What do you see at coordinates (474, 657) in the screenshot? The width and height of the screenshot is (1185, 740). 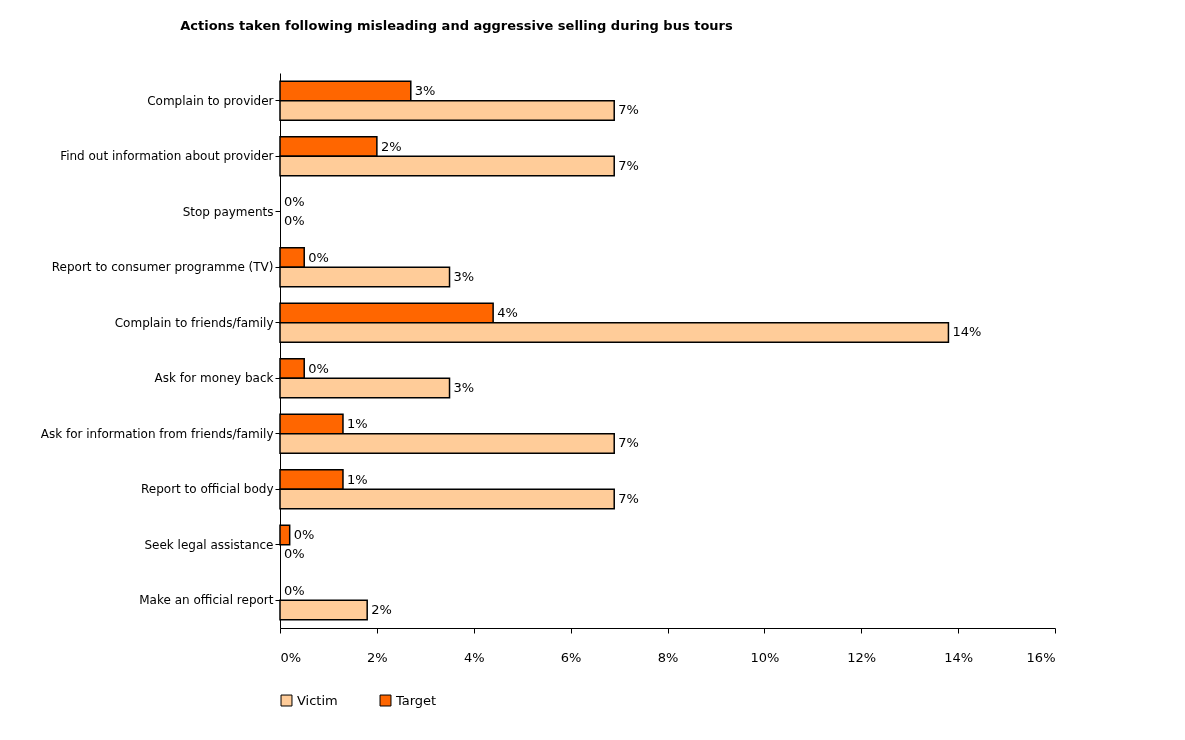 I see `x-tick-label: 4%` at bounding box center [474, 657].